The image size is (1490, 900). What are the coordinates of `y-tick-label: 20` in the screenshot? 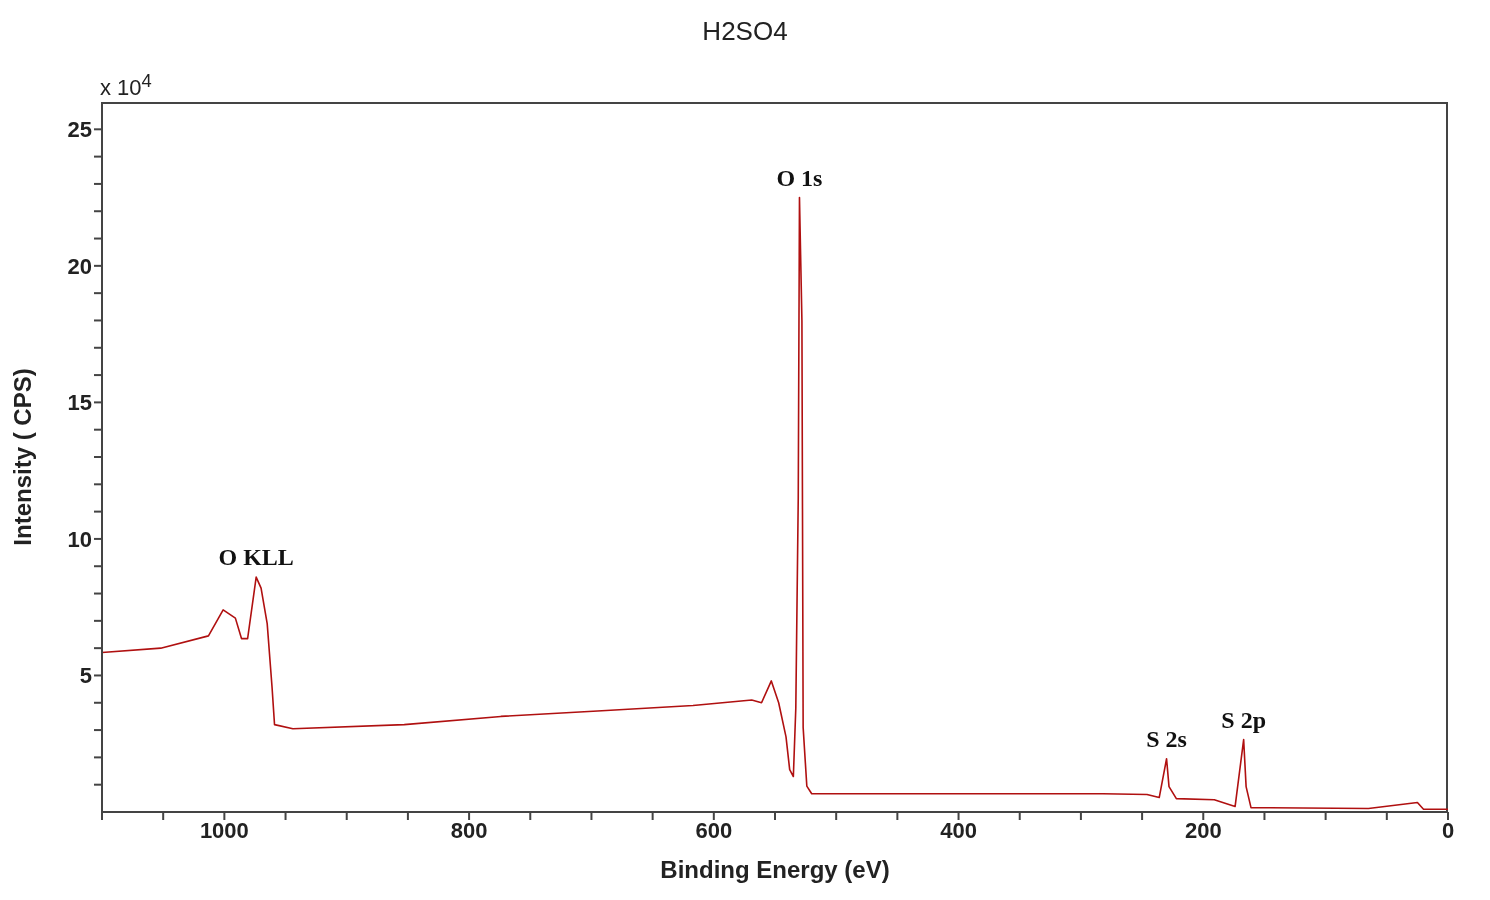 It's located at (79, 266).